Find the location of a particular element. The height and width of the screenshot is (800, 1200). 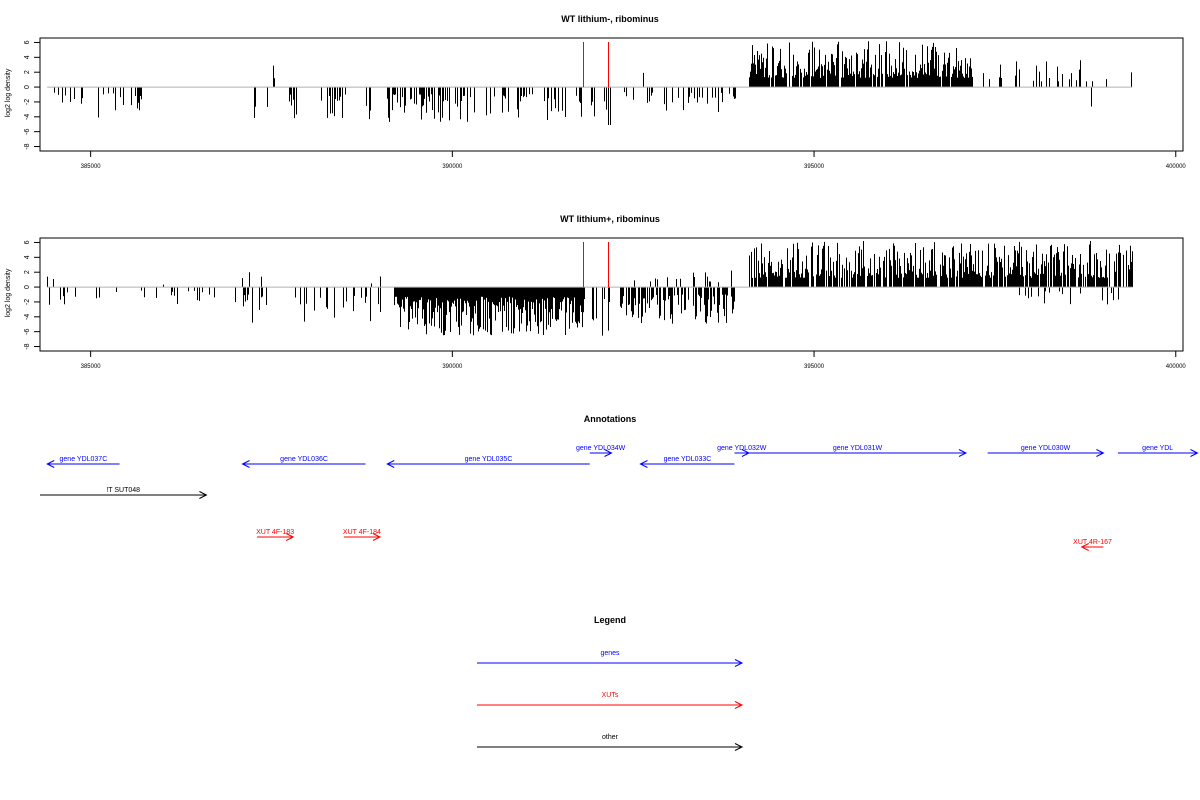

annotation-feature: gene YDL037C is located at coordinates (83, 462).